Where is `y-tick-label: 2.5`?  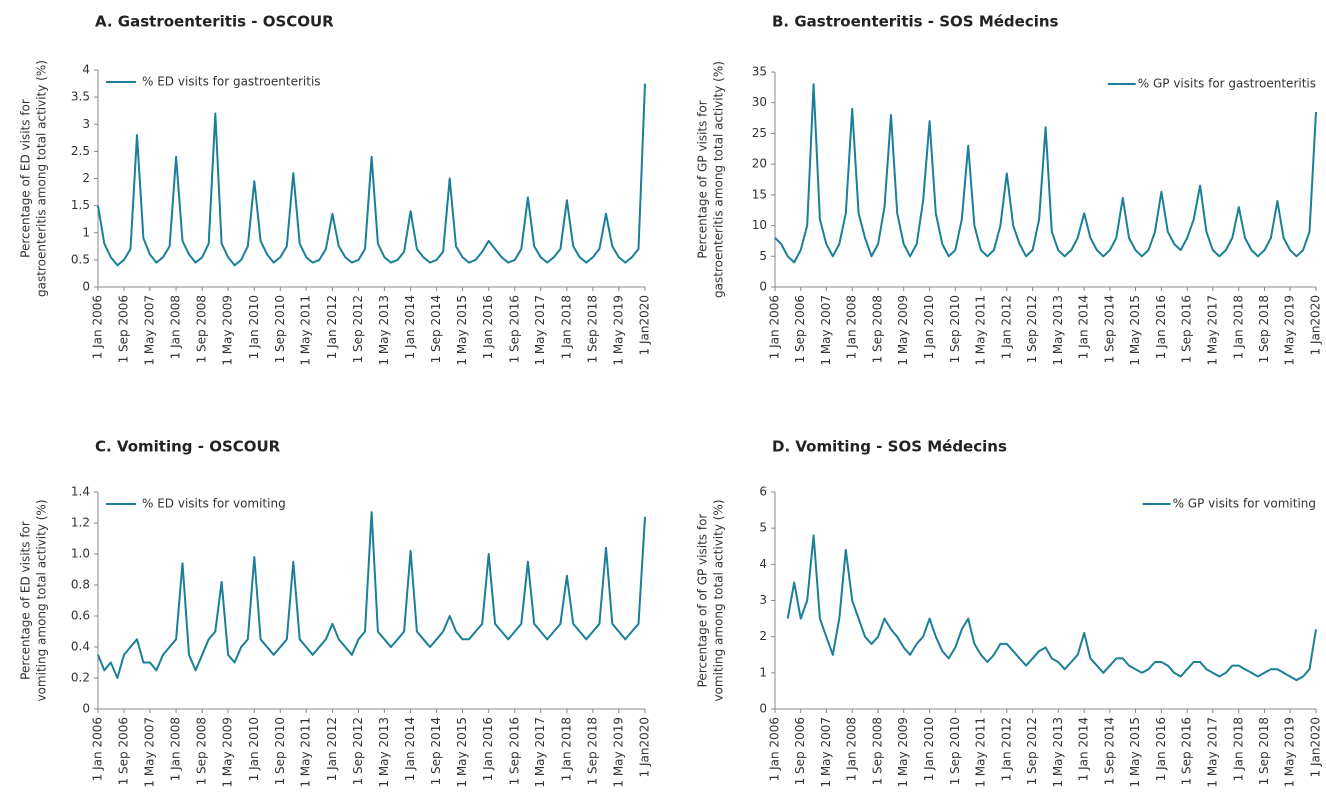
y-tick-label: 2.5 is located at coordinates (80, 151).